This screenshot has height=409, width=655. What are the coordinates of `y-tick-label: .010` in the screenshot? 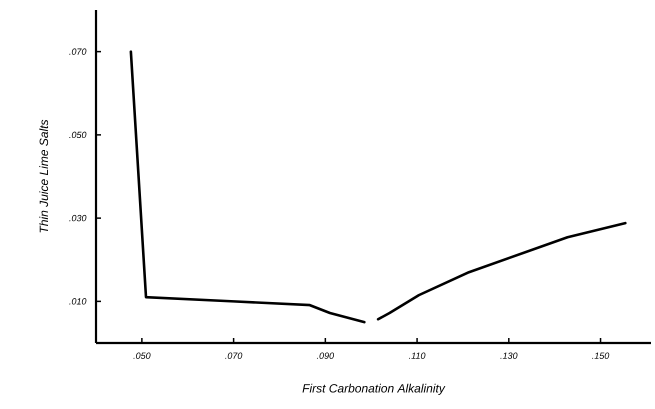 It's located at (77, 301).